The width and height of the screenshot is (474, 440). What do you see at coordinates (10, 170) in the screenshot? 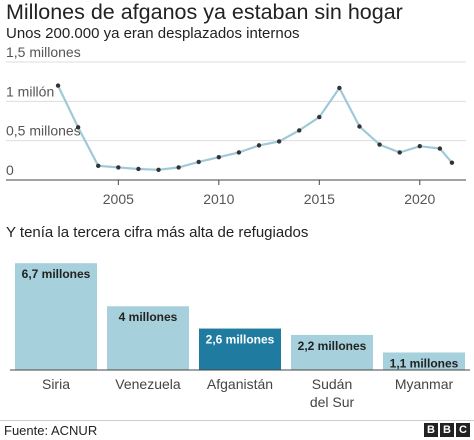
I see `y-tick-label: 0` at bounding box center [10, 170].